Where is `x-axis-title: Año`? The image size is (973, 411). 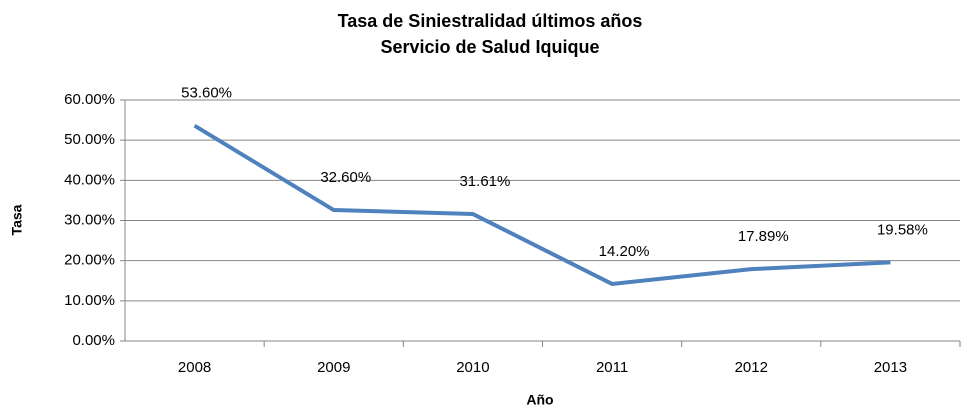
x-axis-title: Año is located at coordinates (539, 400).